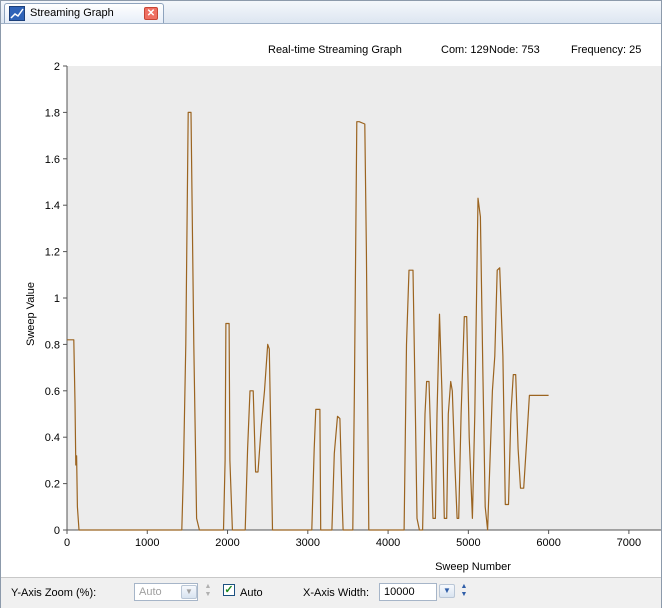  Describe the element at coordinates (52, 485) in the screenshot. I see `y-tick-label: 0.2` at that location.